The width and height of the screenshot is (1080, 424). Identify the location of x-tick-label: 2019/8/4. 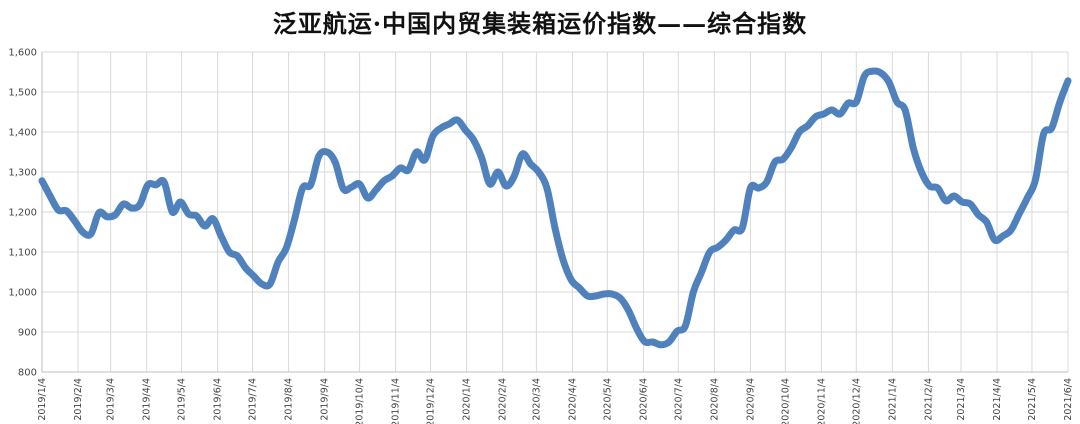
(289, 399).